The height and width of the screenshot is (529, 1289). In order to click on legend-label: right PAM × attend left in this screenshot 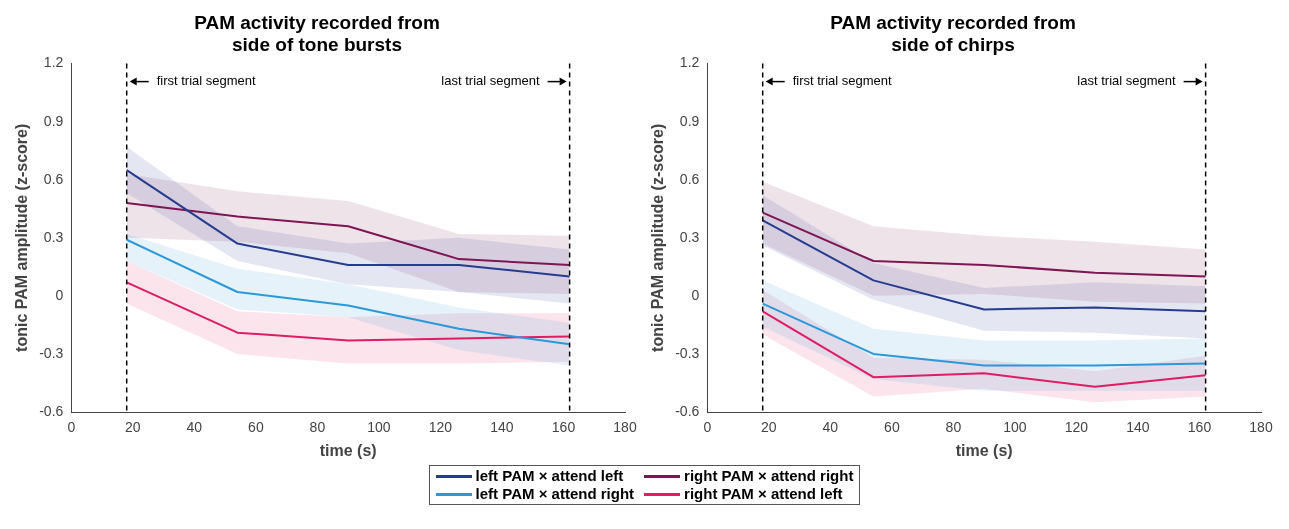, I will do `click(763, 494)`.